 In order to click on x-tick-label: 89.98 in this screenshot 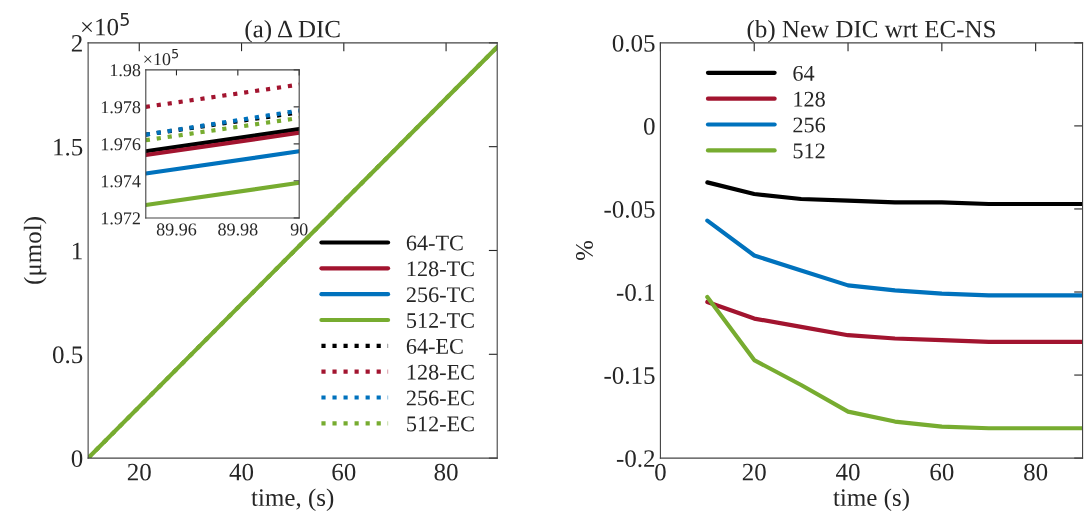, I will do `click(238, 229)`.